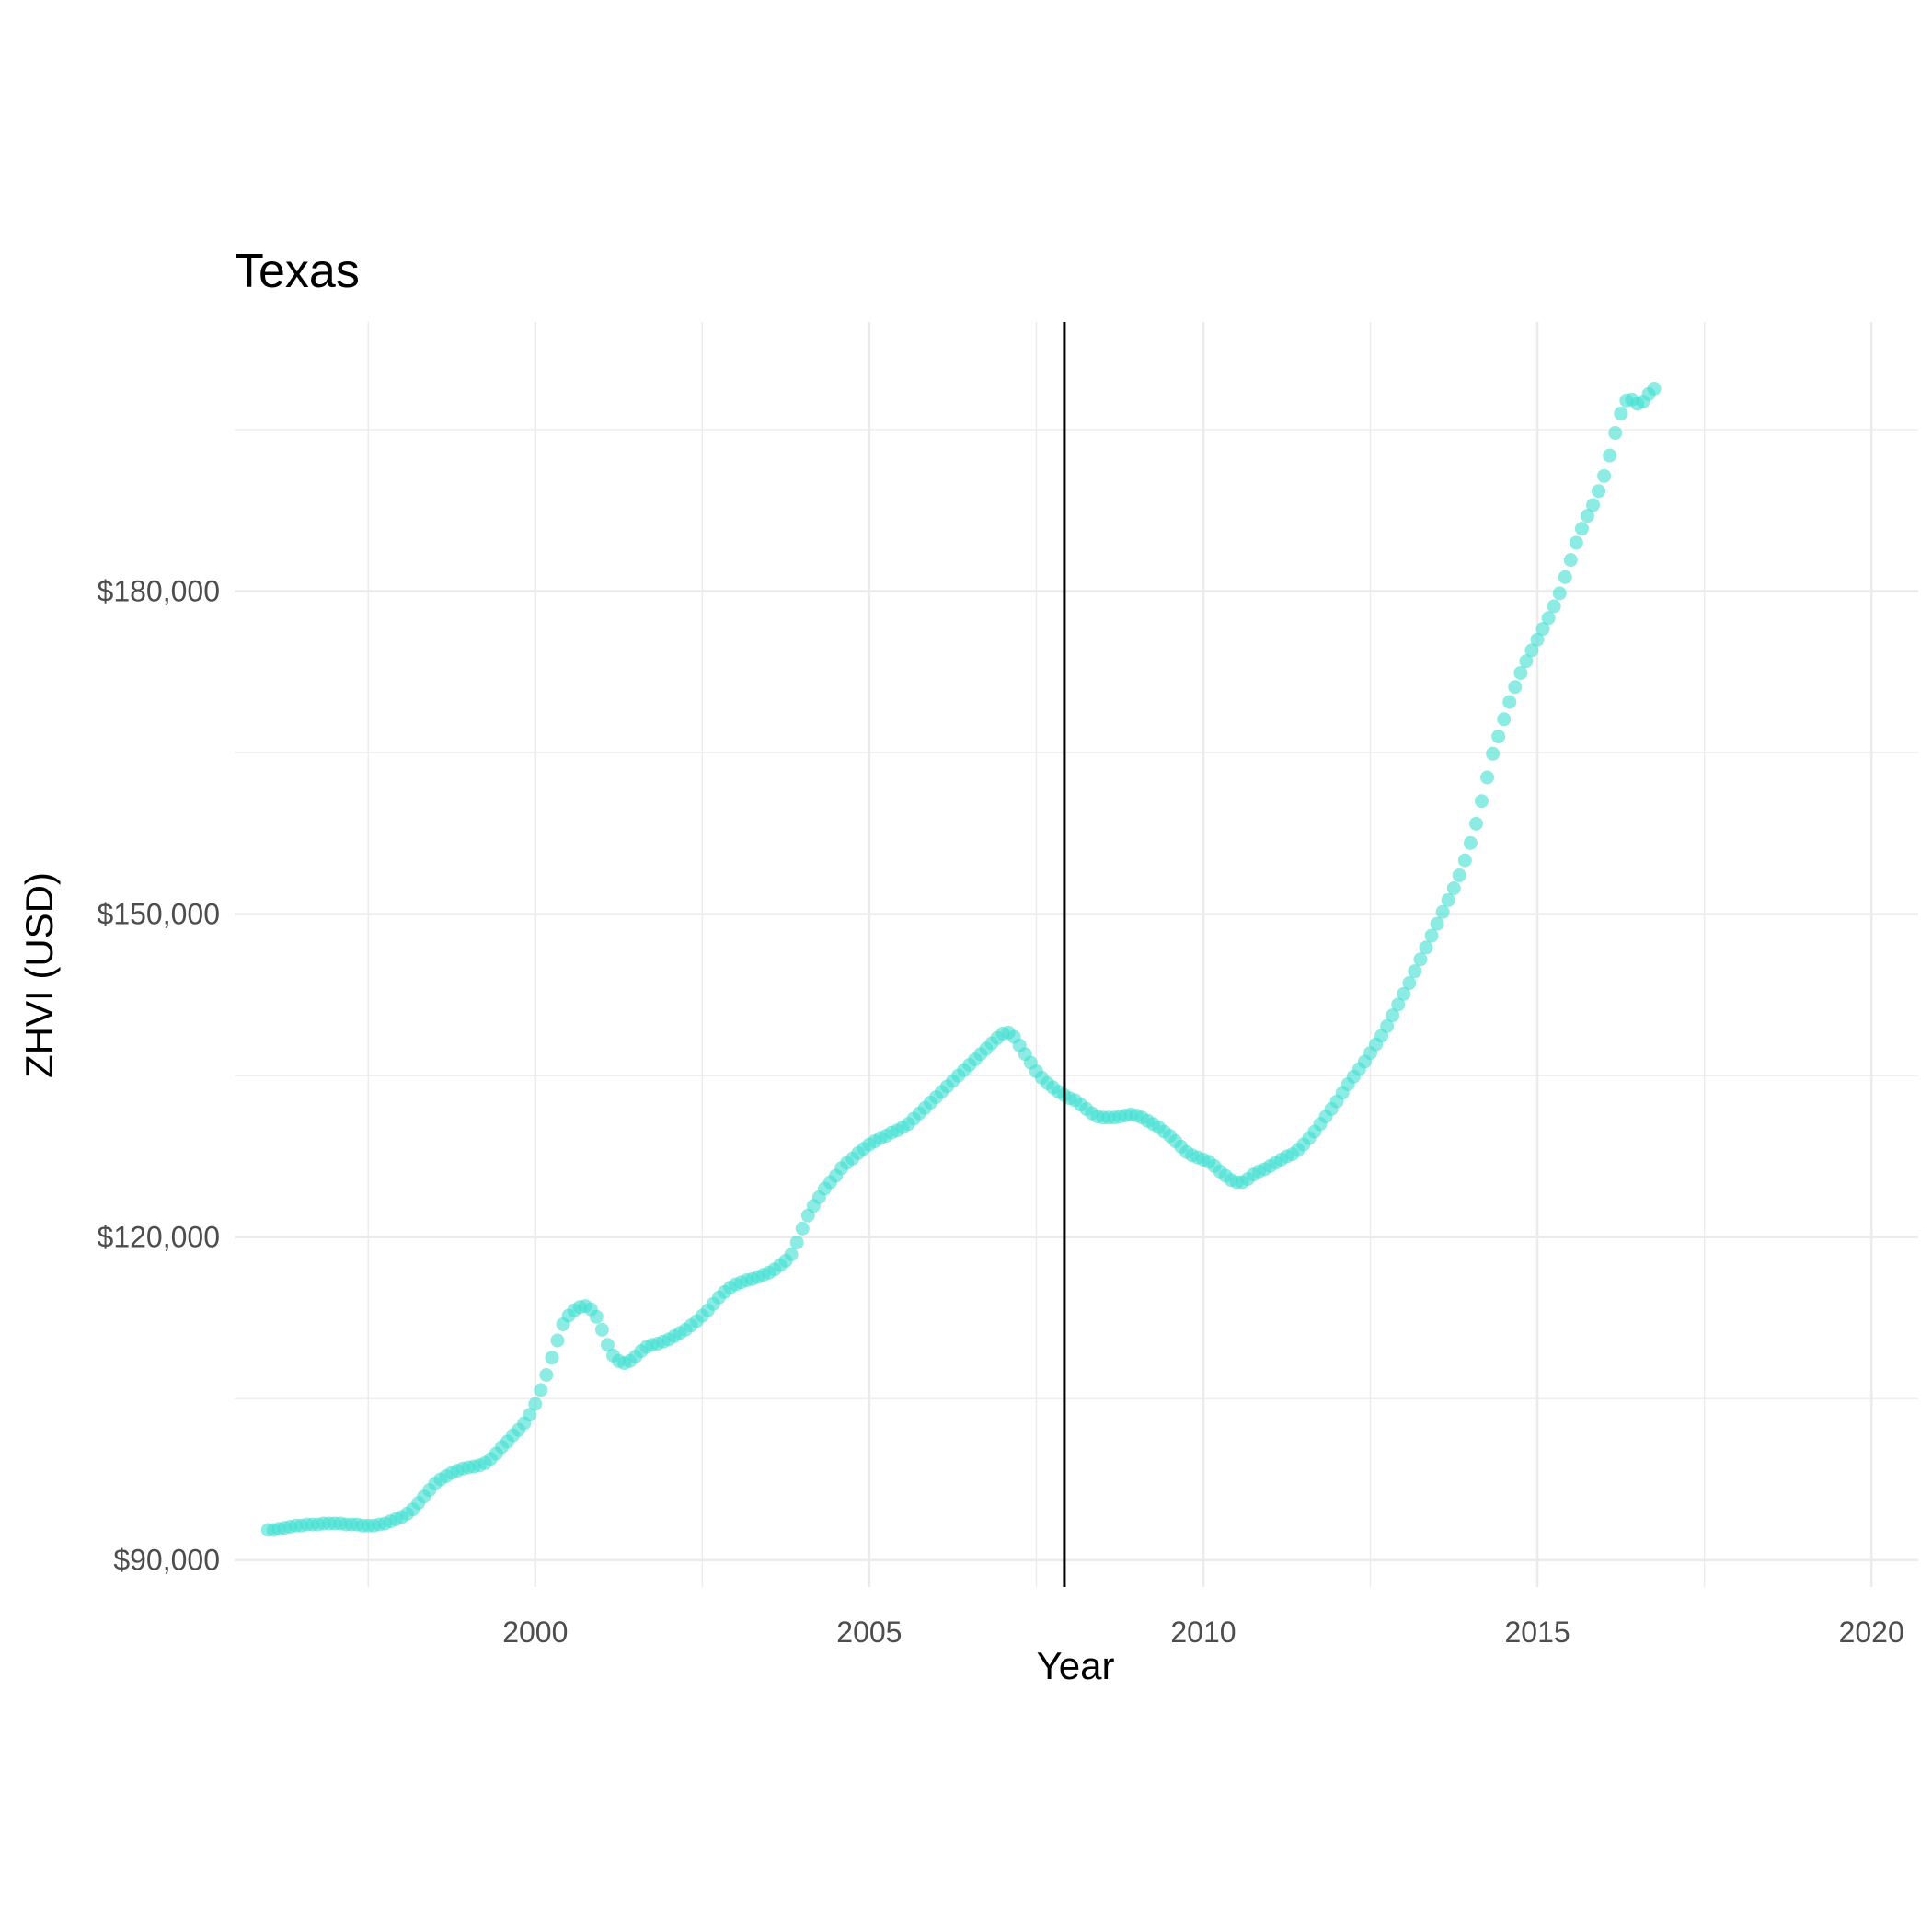 This screenshot has height=1932, width=1932. Describe the element at coordinates (1076, 1665) in the screenshot. I see `x-axis-title: Year` at that location.